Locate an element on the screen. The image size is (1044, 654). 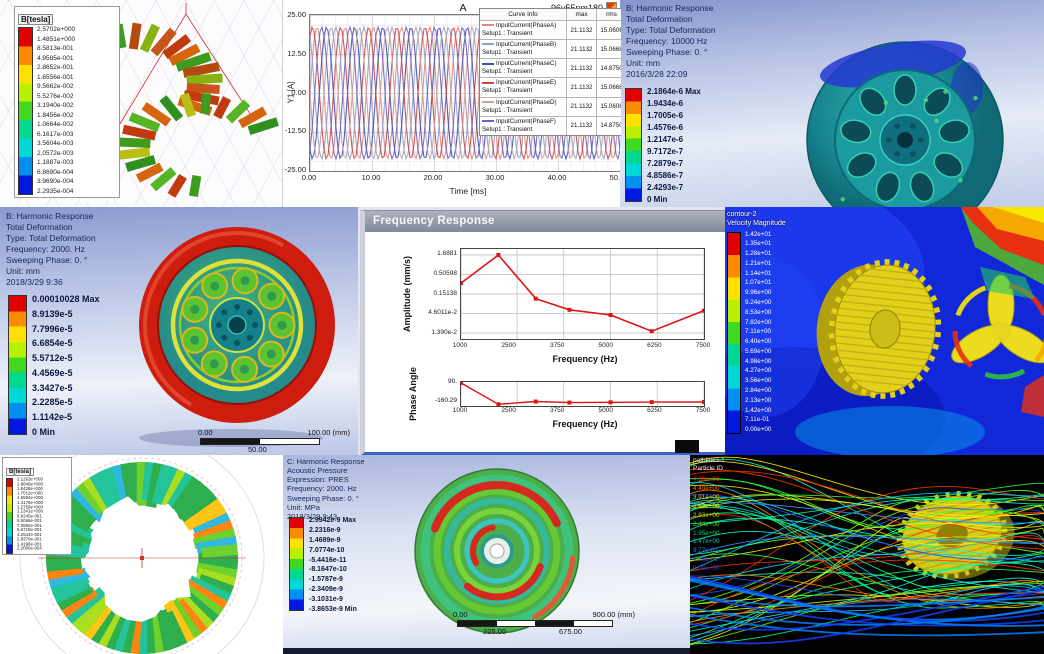
tick-label: 50.00 is located at coordinates (615, 177).